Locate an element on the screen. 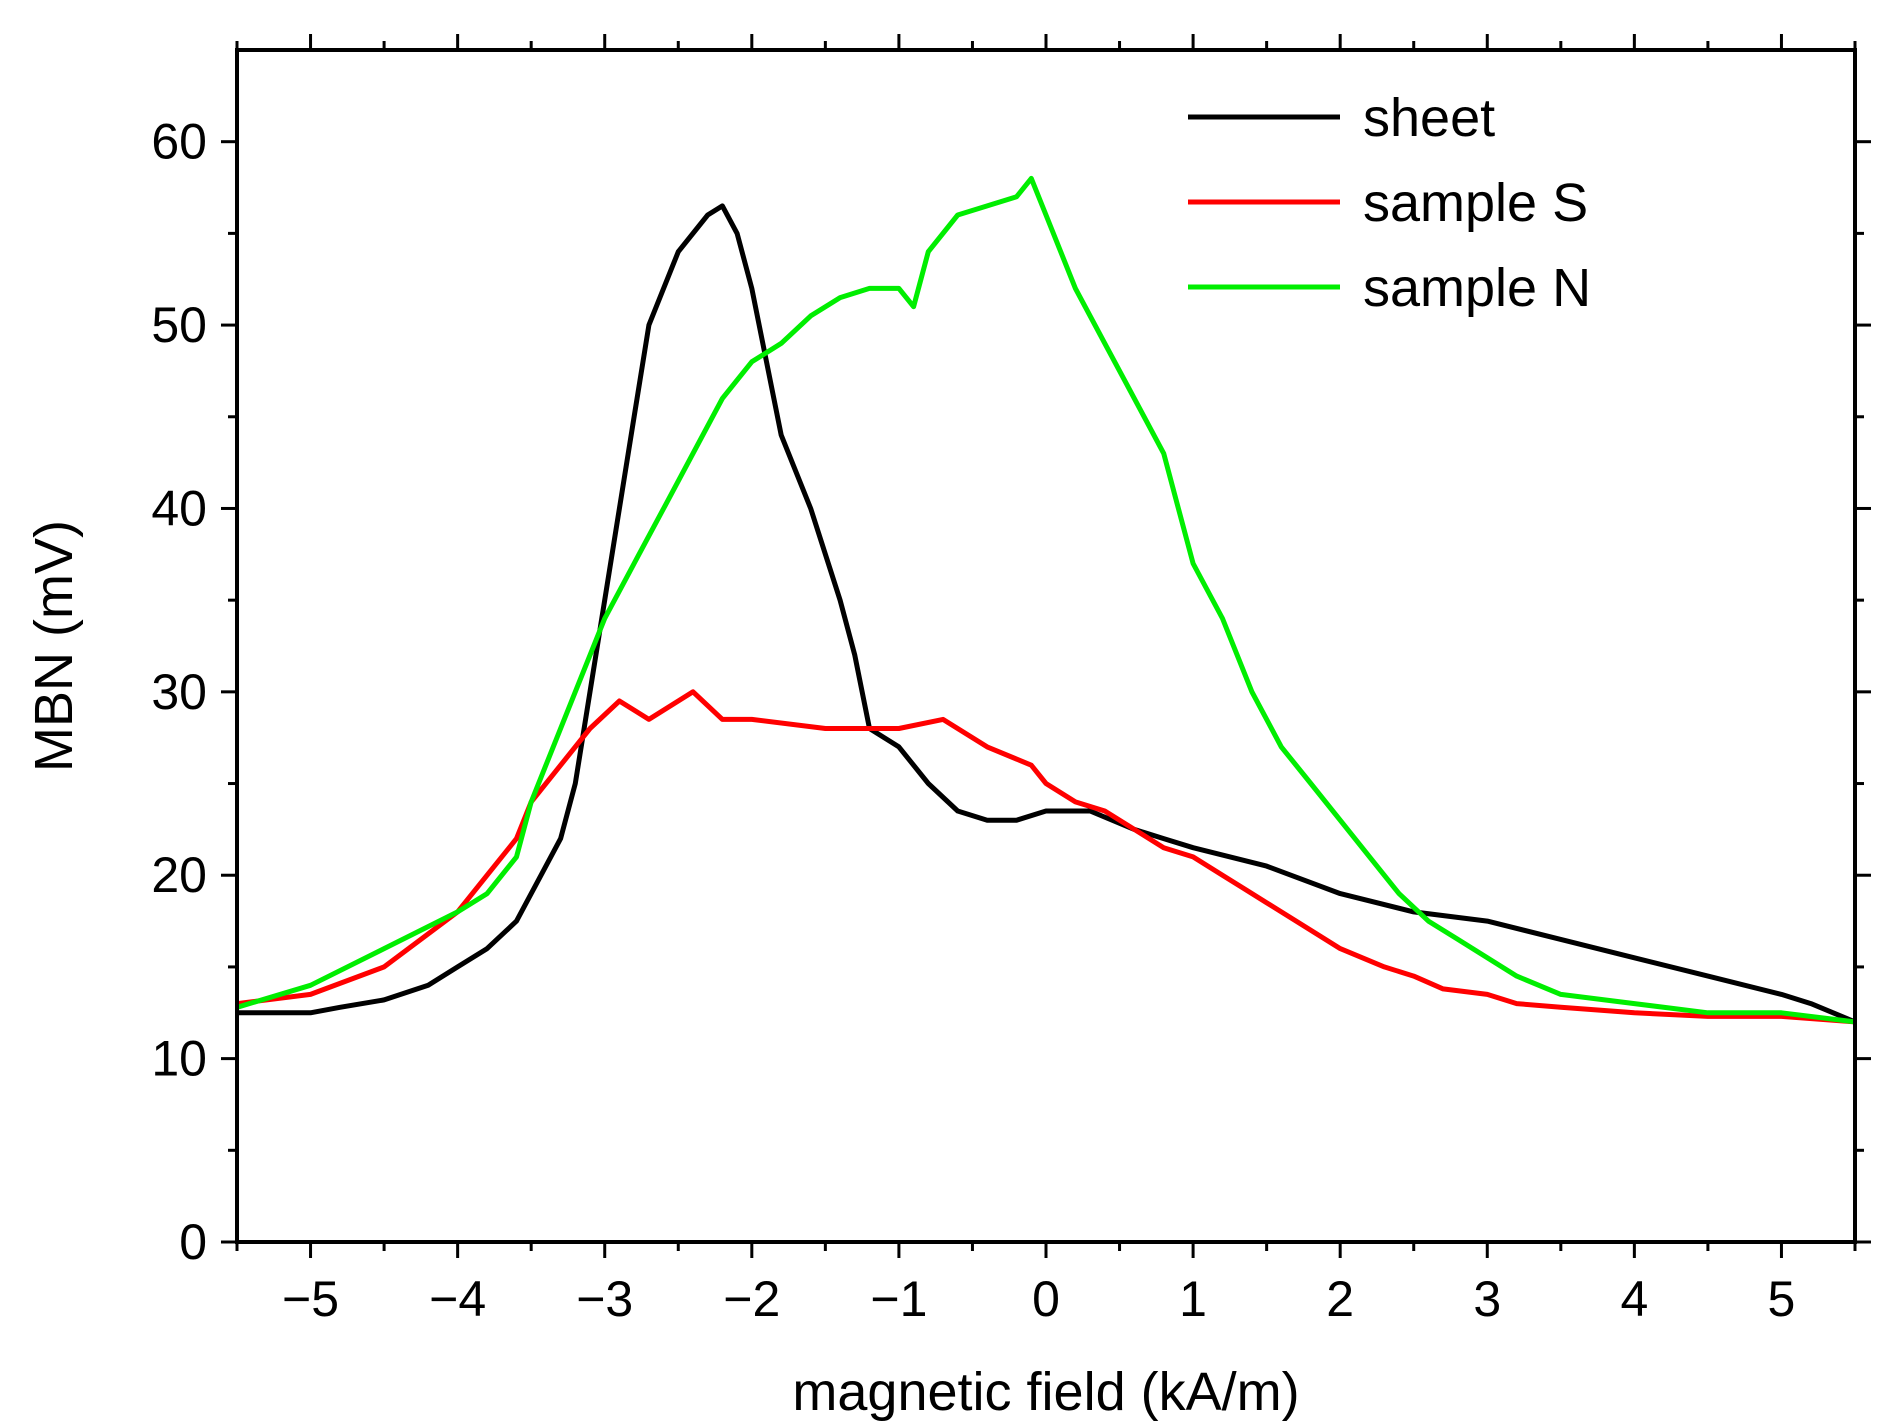 This screenshot has height=1426, width=1895. x-tick-label: −1 is located at coordinates (898, 1299).